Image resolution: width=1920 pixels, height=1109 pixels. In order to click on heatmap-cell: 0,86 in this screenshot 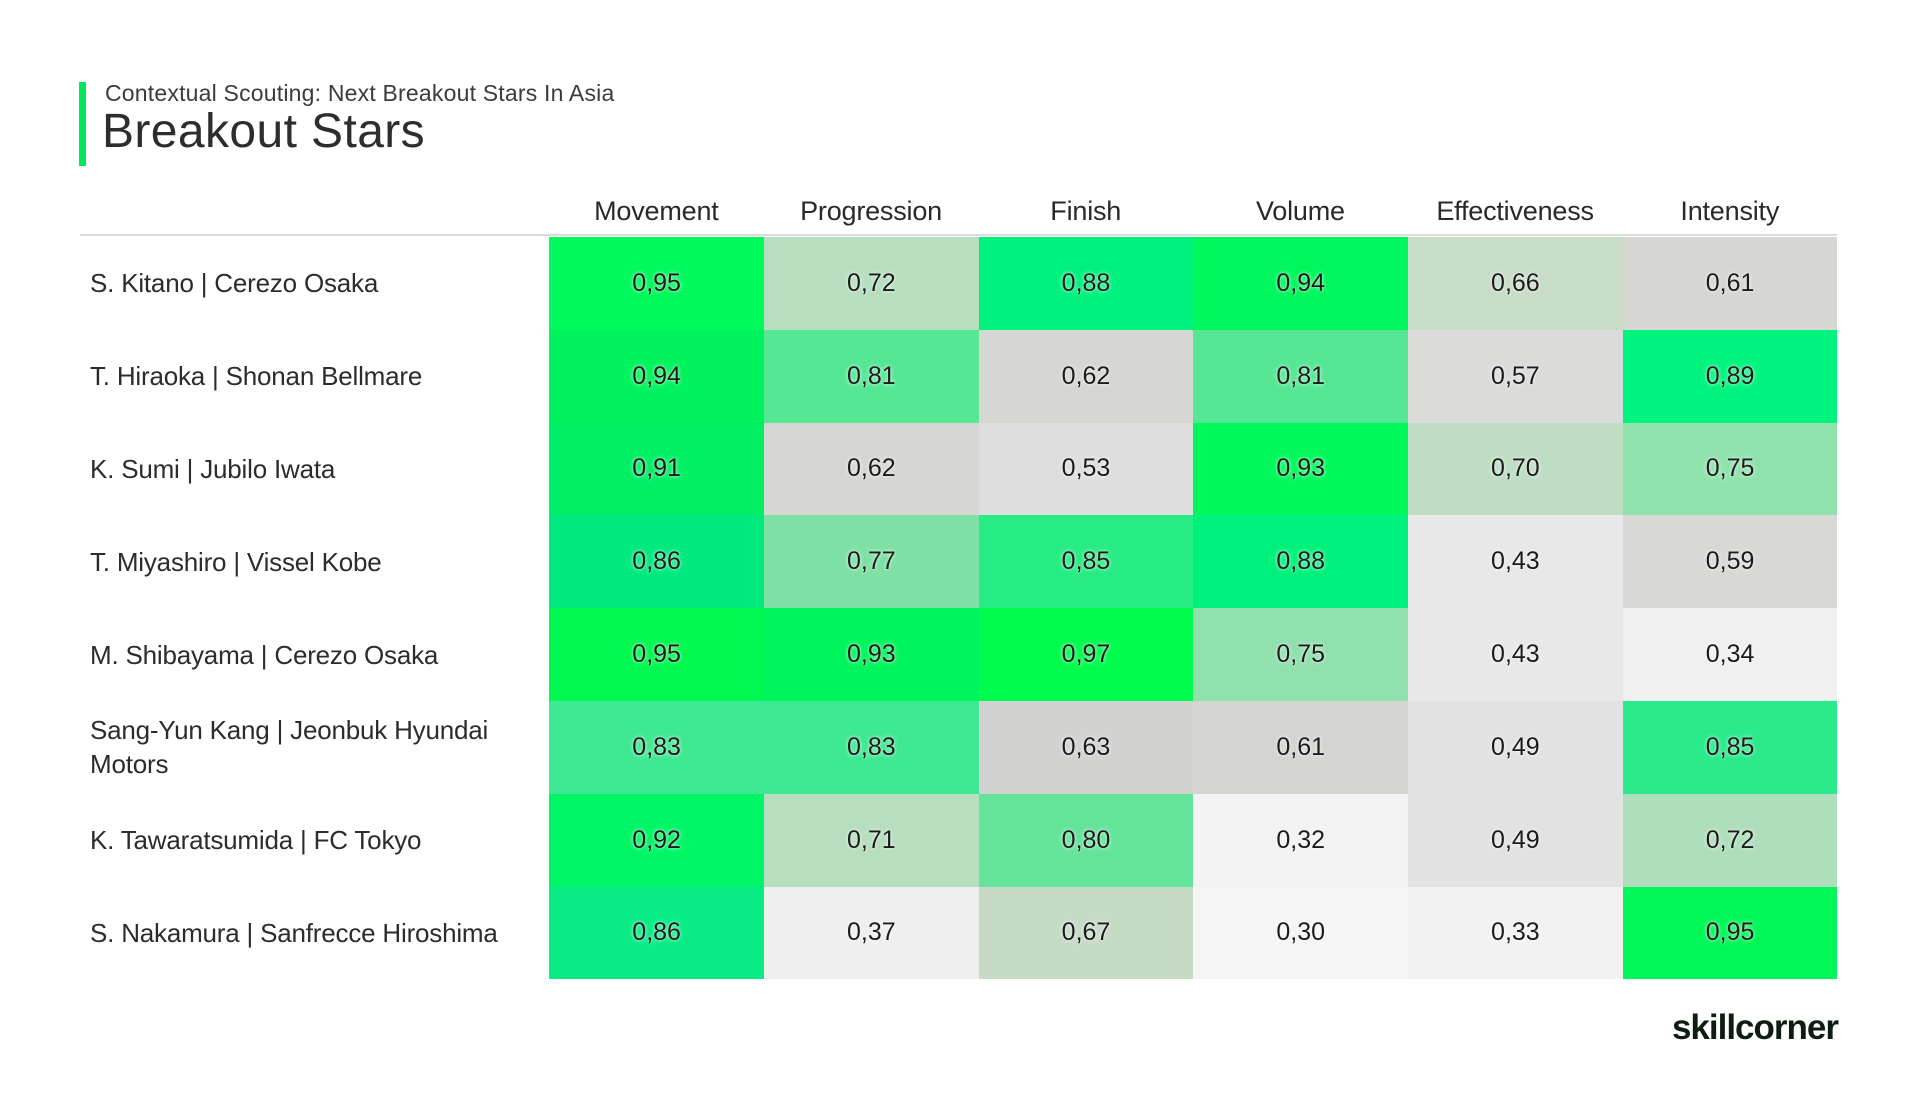, I will do `click(656, 562)`.